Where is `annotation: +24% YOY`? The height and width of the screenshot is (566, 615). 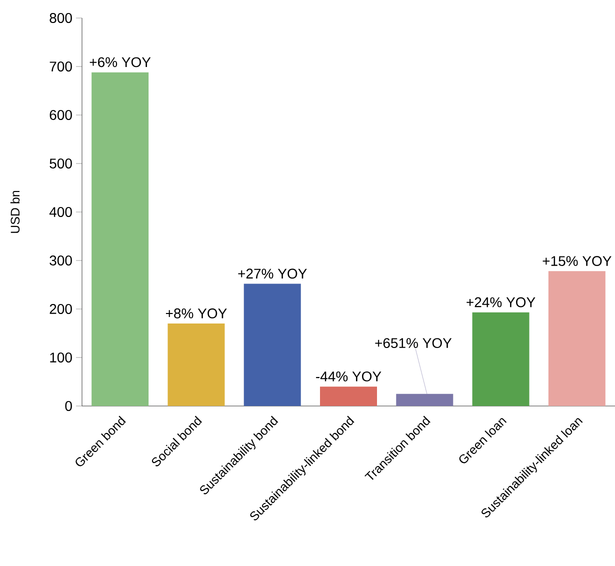 annotation: +24% YOY is located at coordinates (501, 302).